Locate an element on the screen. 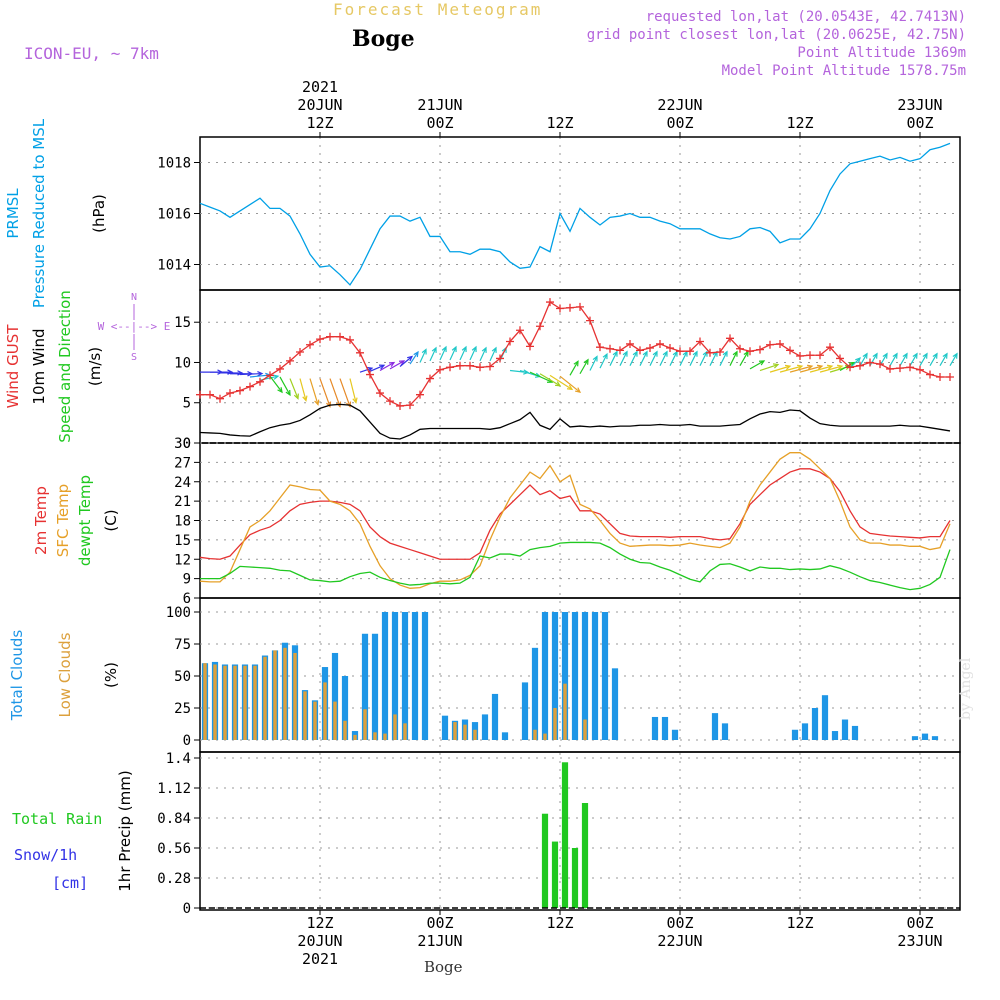 The width and height of the screenshot is (1000, 1000). y-tick-label: 25 is located at coordinates (182, 709).